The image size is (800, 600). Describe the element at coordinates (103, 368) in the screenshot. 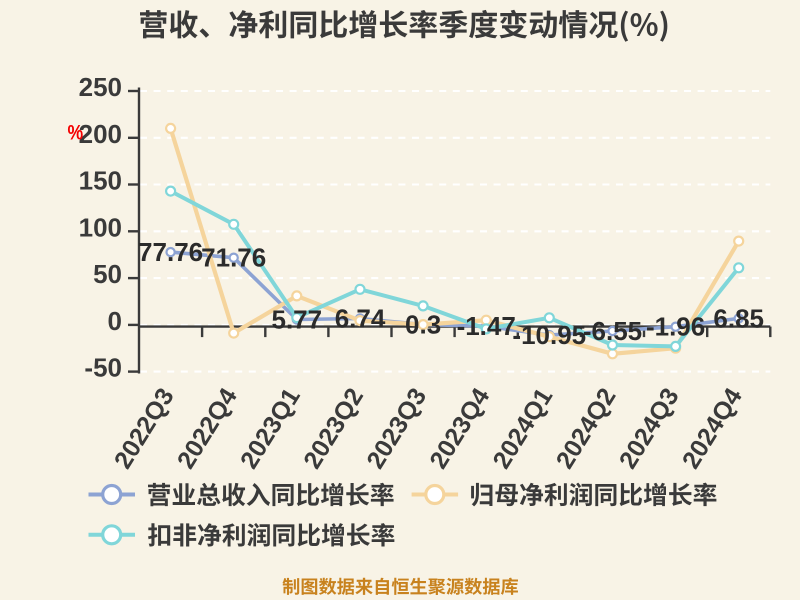

I see `svg-text: -50` at that location.